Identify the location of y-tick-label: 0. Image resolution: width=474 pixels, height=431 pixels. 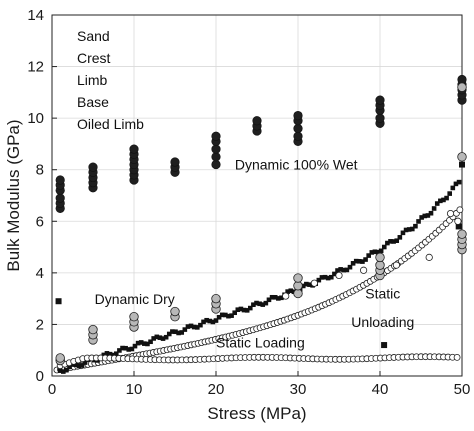
(40, 376).